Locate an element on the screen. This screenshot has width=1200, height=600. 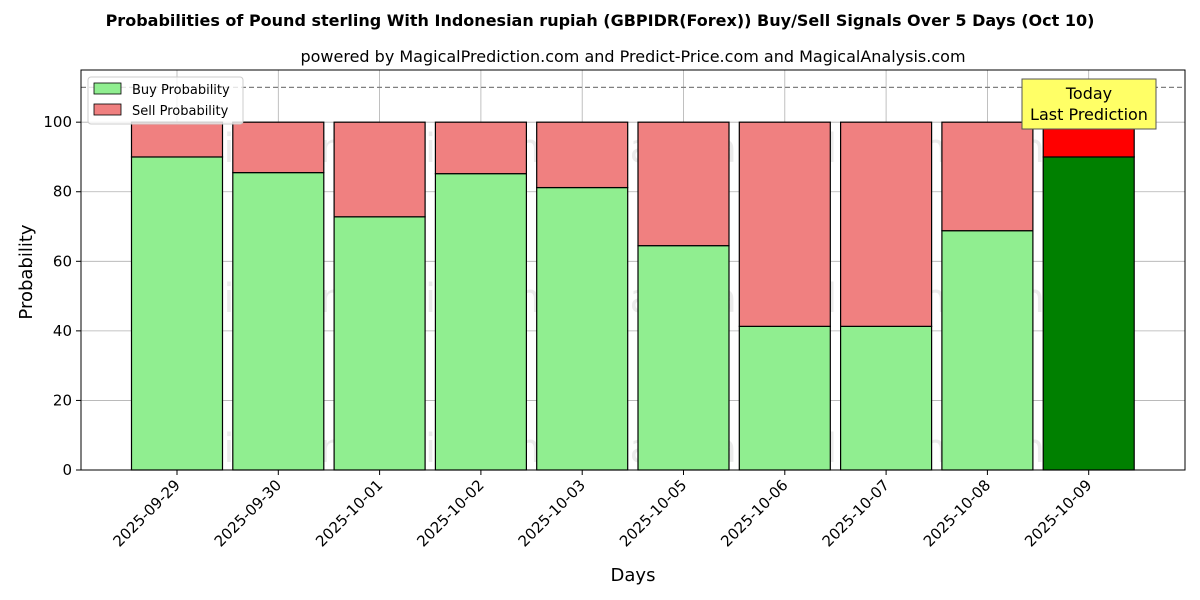
y-tick-label: 40 is located at coordinates (62, 331).